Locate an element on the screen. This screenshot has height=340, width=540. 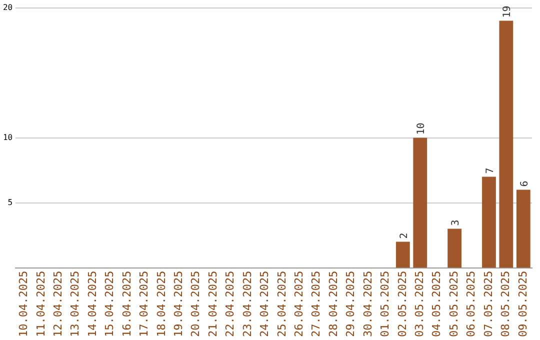
x-tick-label: 18.04.2025 is located at coordinates (161, 304).